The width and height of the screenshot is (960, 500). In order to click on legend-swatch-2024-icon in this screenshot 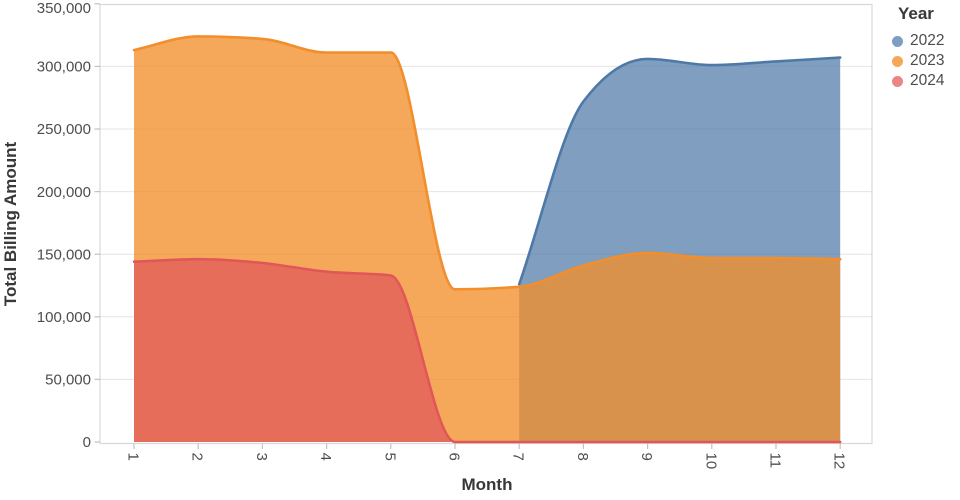, I will do `click(897, 81)`.